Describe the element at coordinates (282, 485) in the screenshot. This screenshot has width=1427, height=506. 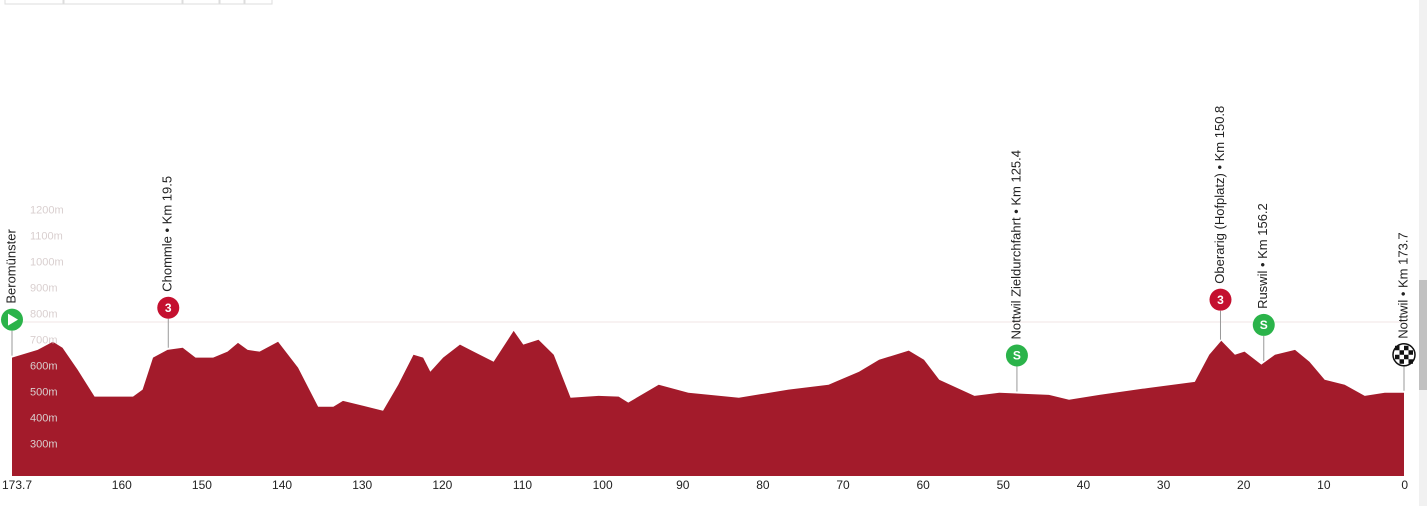
I see `x-tick-label: 140` at that location.